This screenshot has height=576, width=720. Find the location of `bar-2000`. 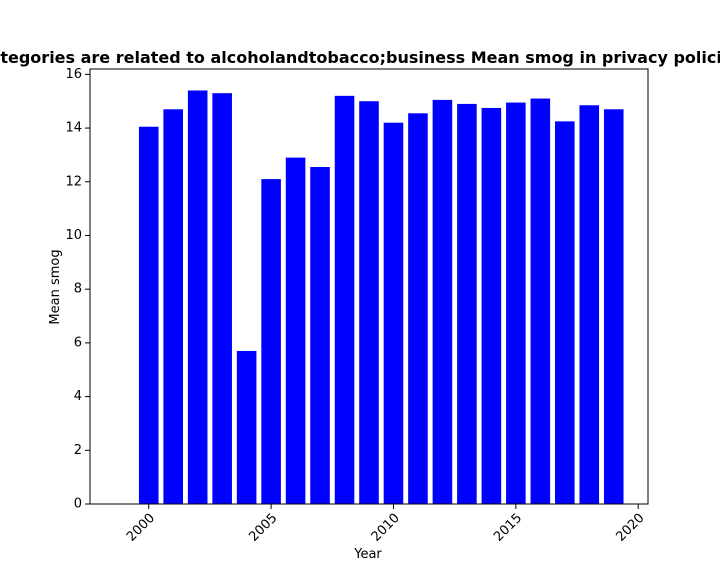

bar-2000 is located at coordinates (148, 315).